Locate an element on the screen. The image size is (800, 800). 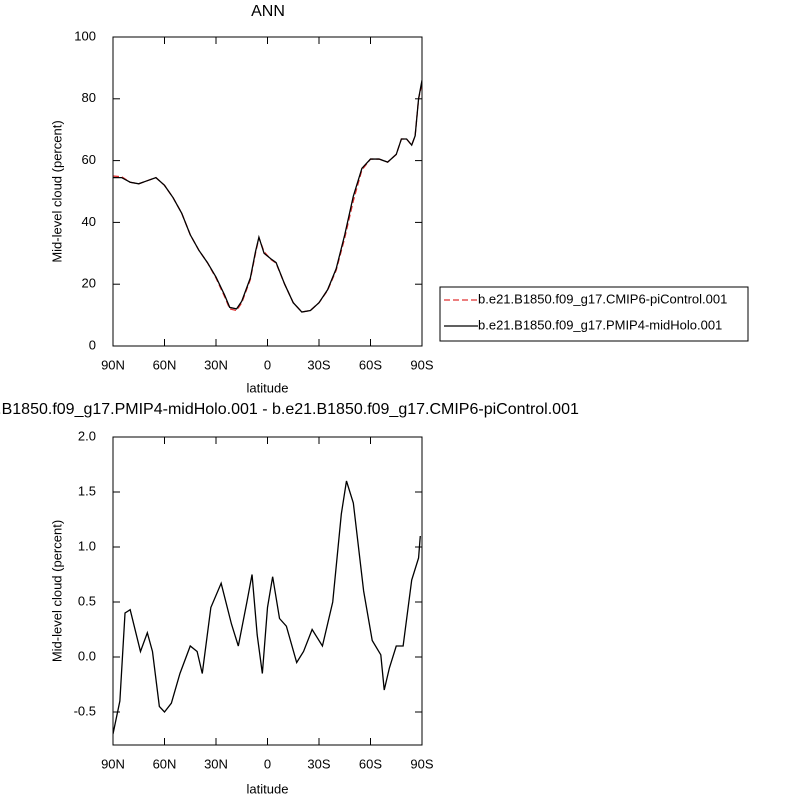
y-tick-label: 1.5 is located at coordinates (87, 490).